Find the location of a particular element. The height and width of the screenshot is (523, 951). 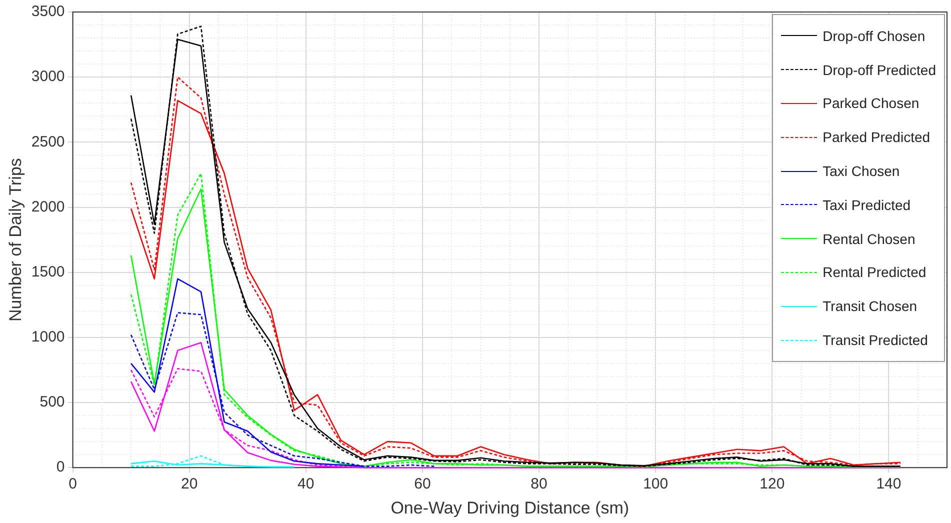

x-tick-label: 80 is located at coordinates (539, 484).